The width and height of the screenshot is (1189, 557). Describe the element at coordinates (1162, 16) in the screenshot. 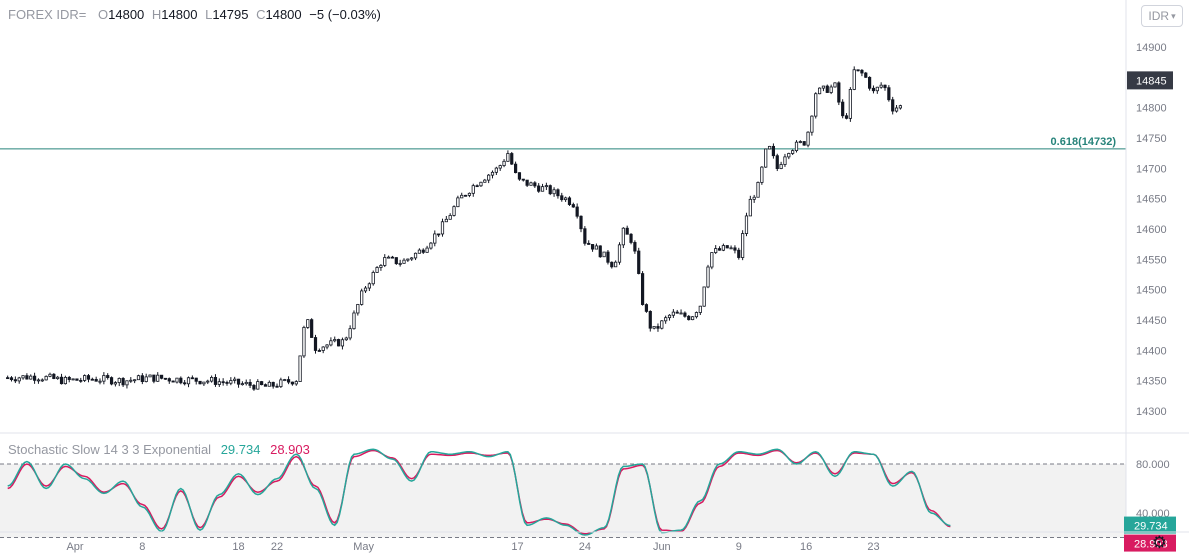

I see `currency-button: IDR ▾` at that location.